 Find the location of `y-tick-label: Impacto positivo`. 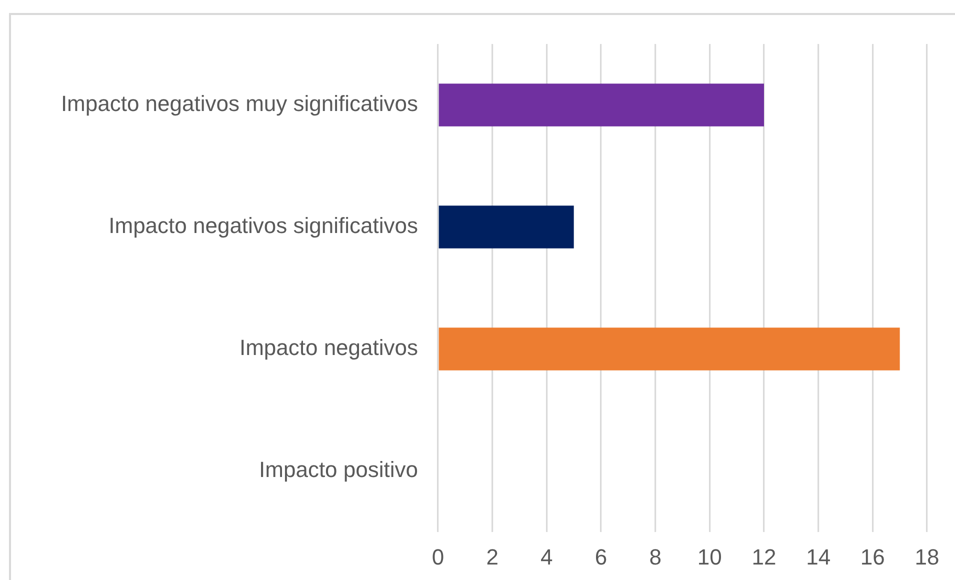

y-tick-label: Impacto positivo is located at coordinates (338, 469).